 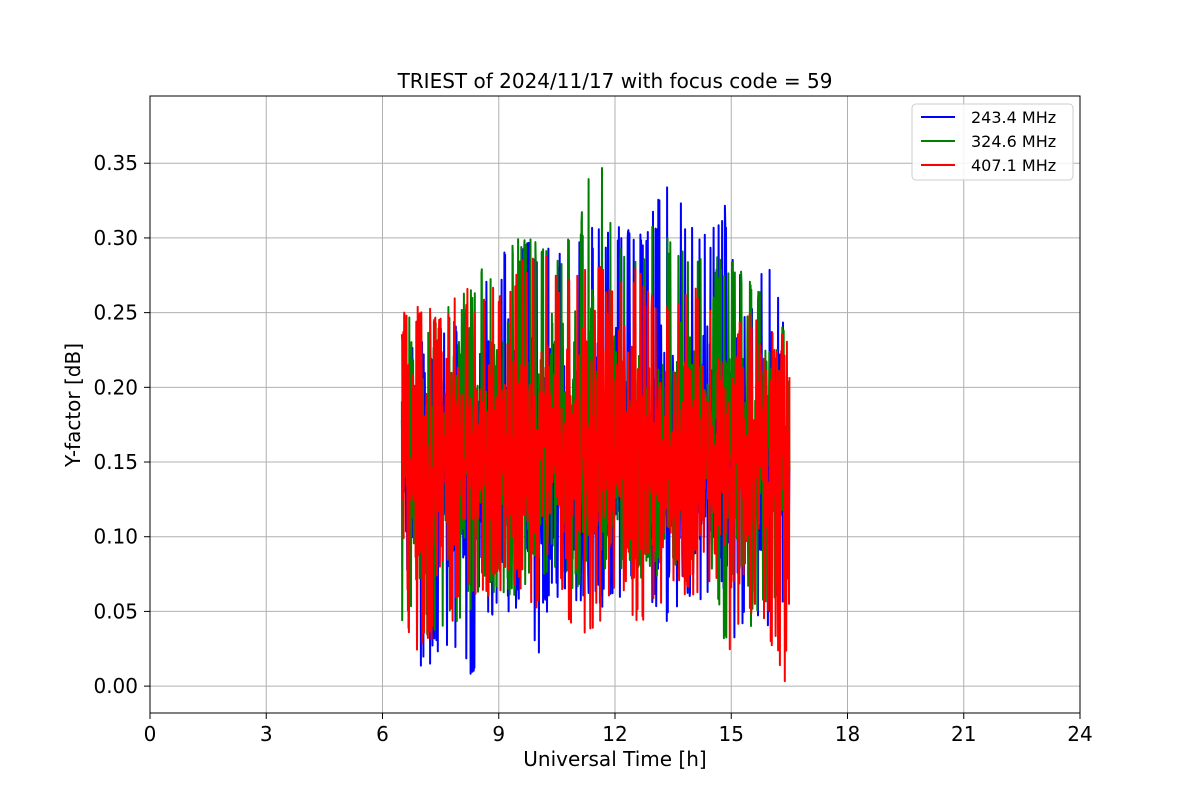 What do you see at coordinates (1013, 117) in the screenshot?
I see `legend-label-0: 243.4 MHz` at bounding box center [1013, 117].